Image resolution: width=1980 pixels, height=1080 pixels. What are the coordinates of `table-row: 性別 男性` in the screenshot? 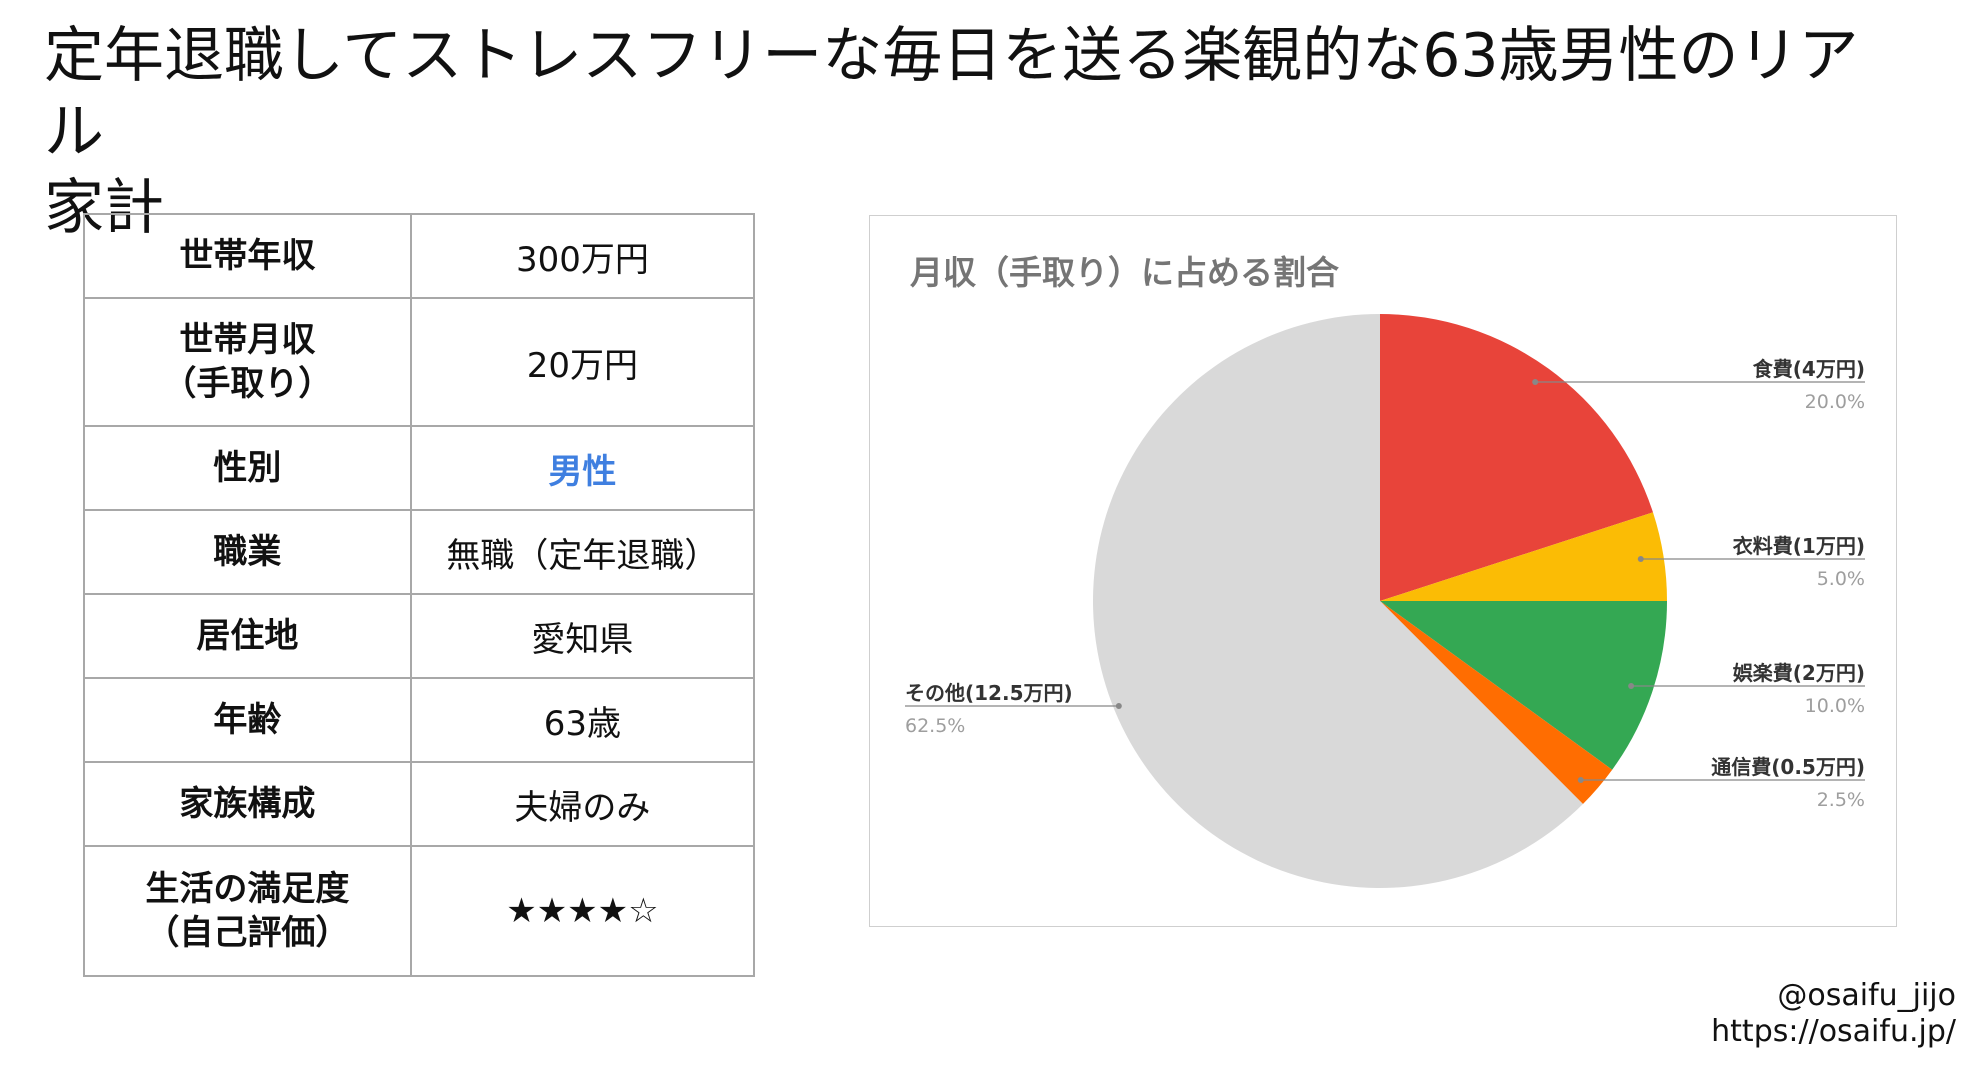 It's located at (419, 468).